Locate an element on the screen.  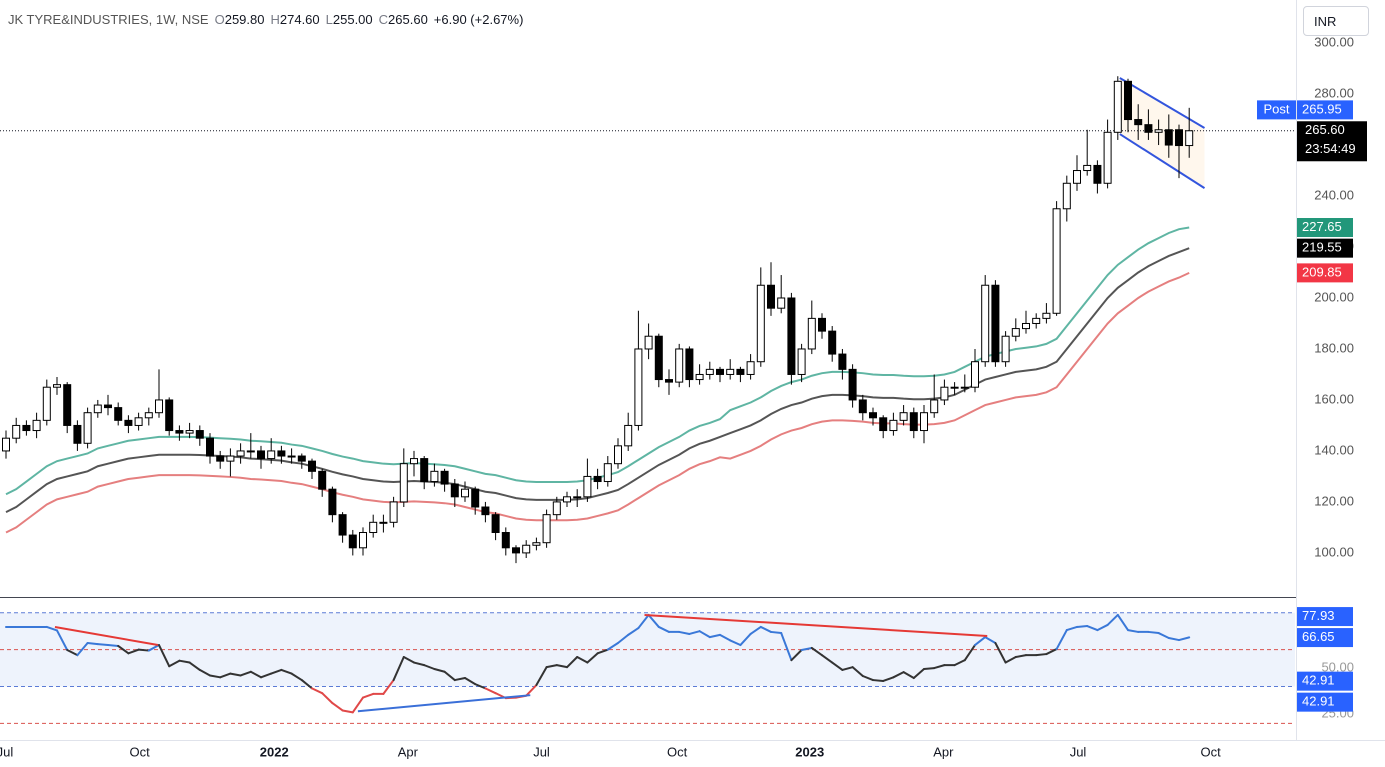
last-price-box is located at coordinates (1332, 141).